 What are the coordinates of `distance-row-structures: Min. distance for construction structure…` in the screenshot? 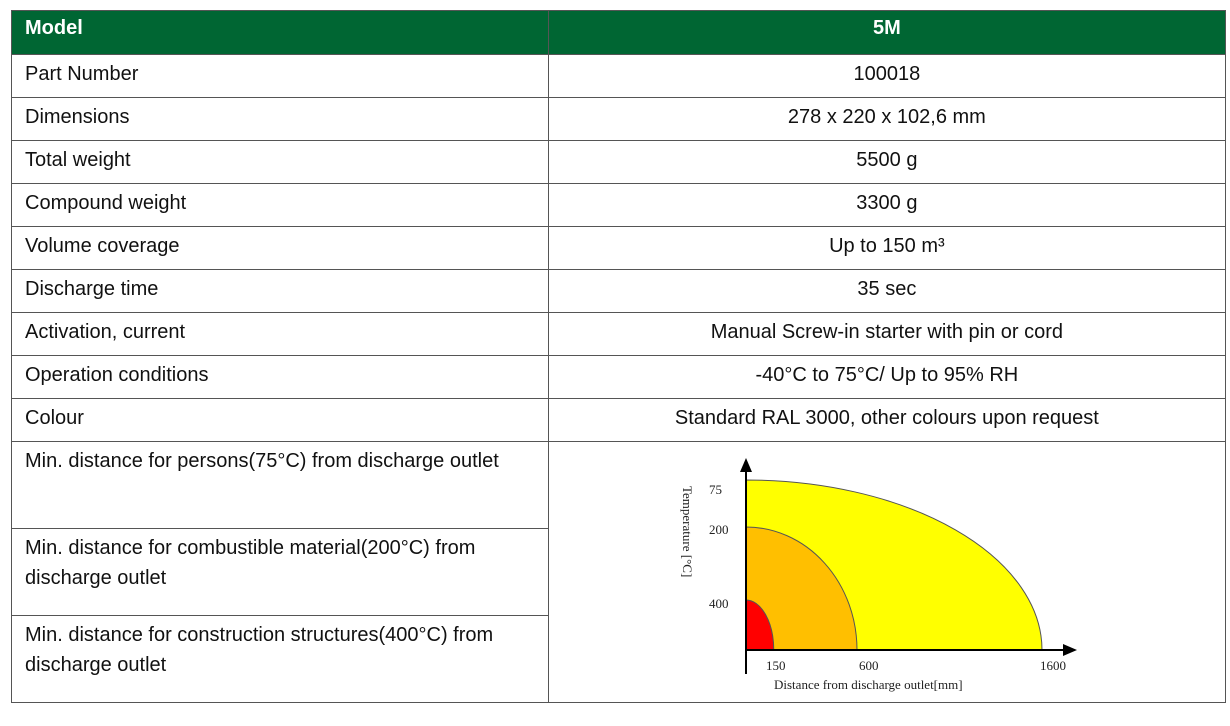 It's located at (618, 659).